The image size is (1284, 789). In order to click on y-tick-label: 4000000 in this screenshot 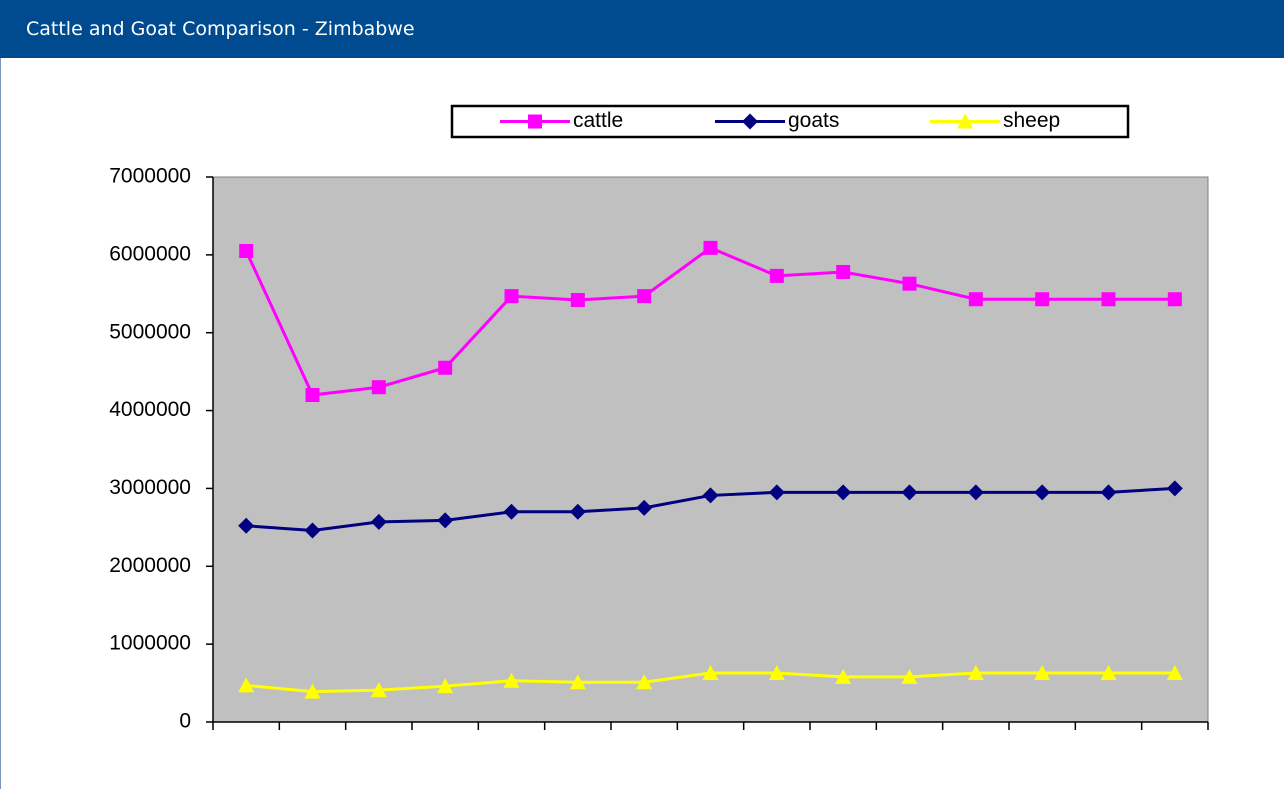, I will do `click(150, 409)`.